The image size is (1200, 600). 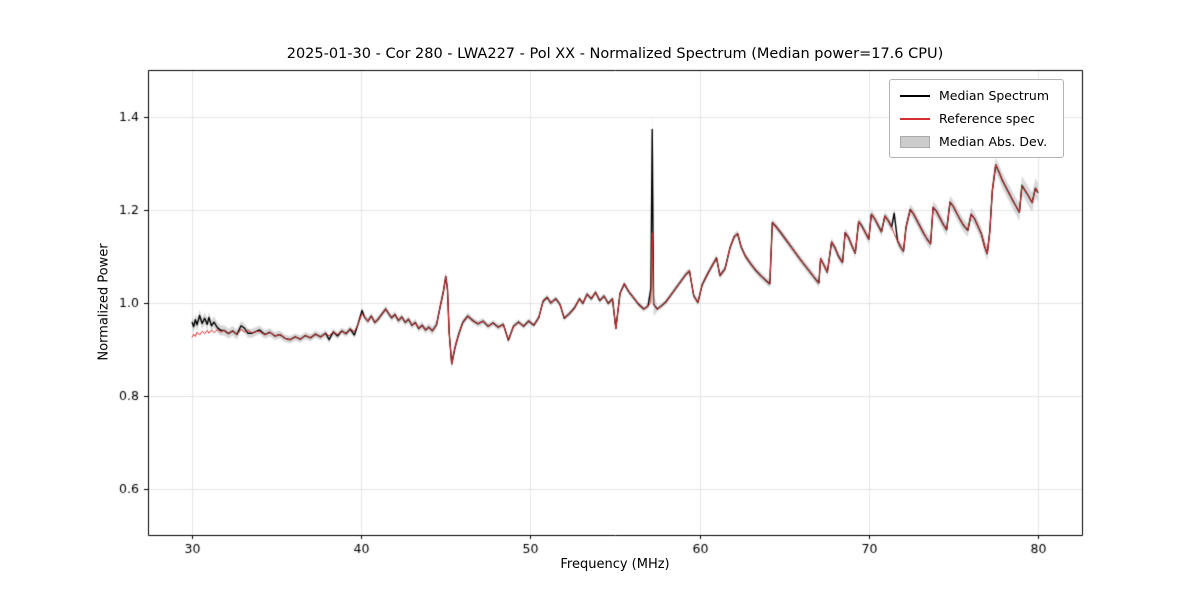 What do you see at coordinates (915, 95) in the screenshot?
I see `median-line-swatch-icon` at bounding box center [915, 95].